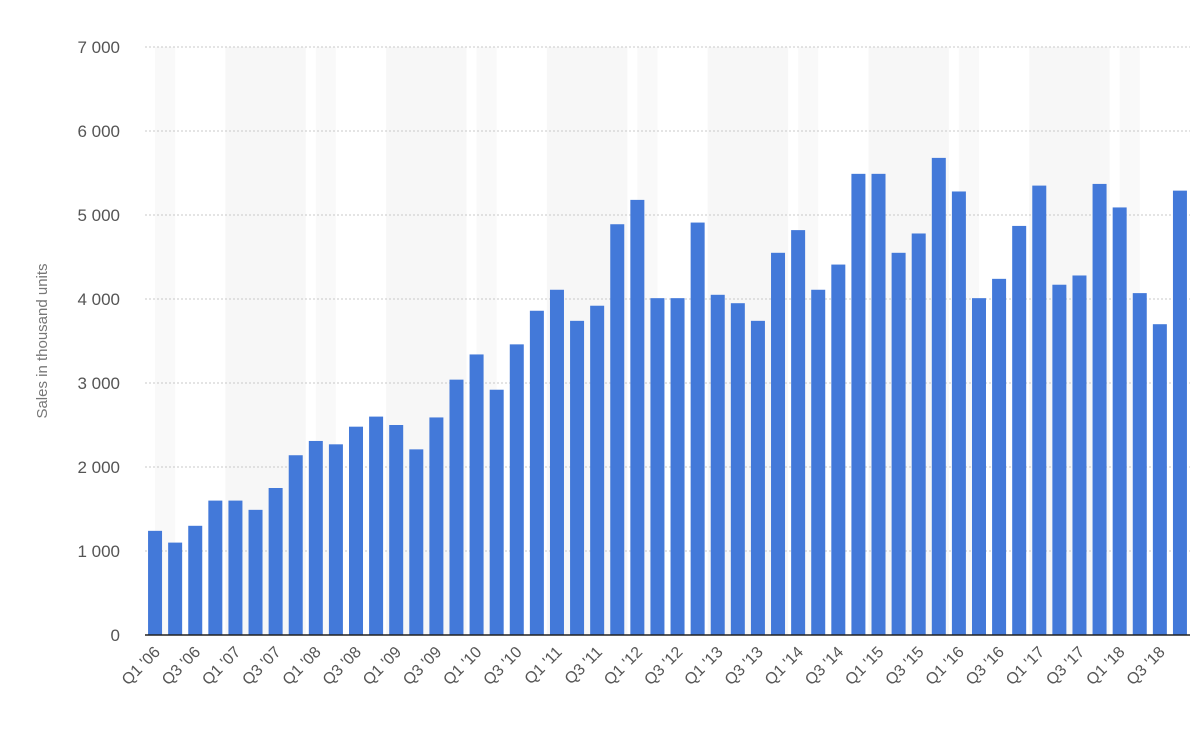 The height and width of the screenshot is (735, 1200). What do you see at coordinates (623, 666) in the screenshot?
I see `x-tick-label: Q1 '12` at bounding box center [623, 666].